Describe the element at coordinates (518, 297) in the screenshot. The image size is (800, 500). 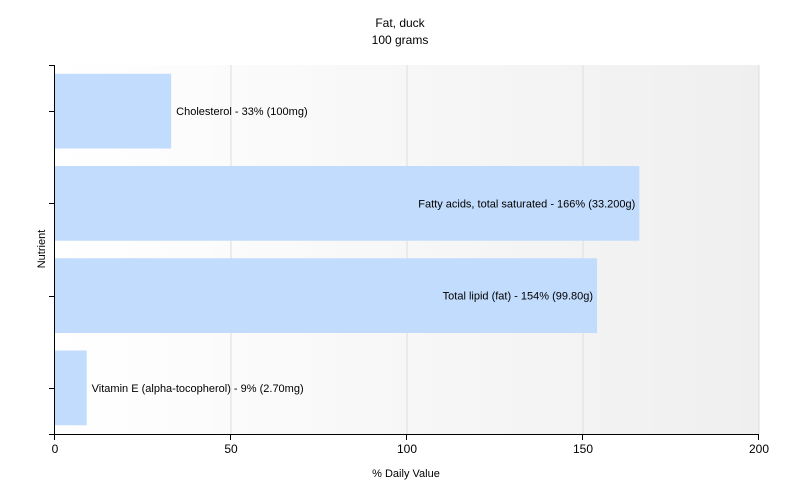
I see `bar-label-2: Total lipid (fat) - 154% (99.80g)` at that location.